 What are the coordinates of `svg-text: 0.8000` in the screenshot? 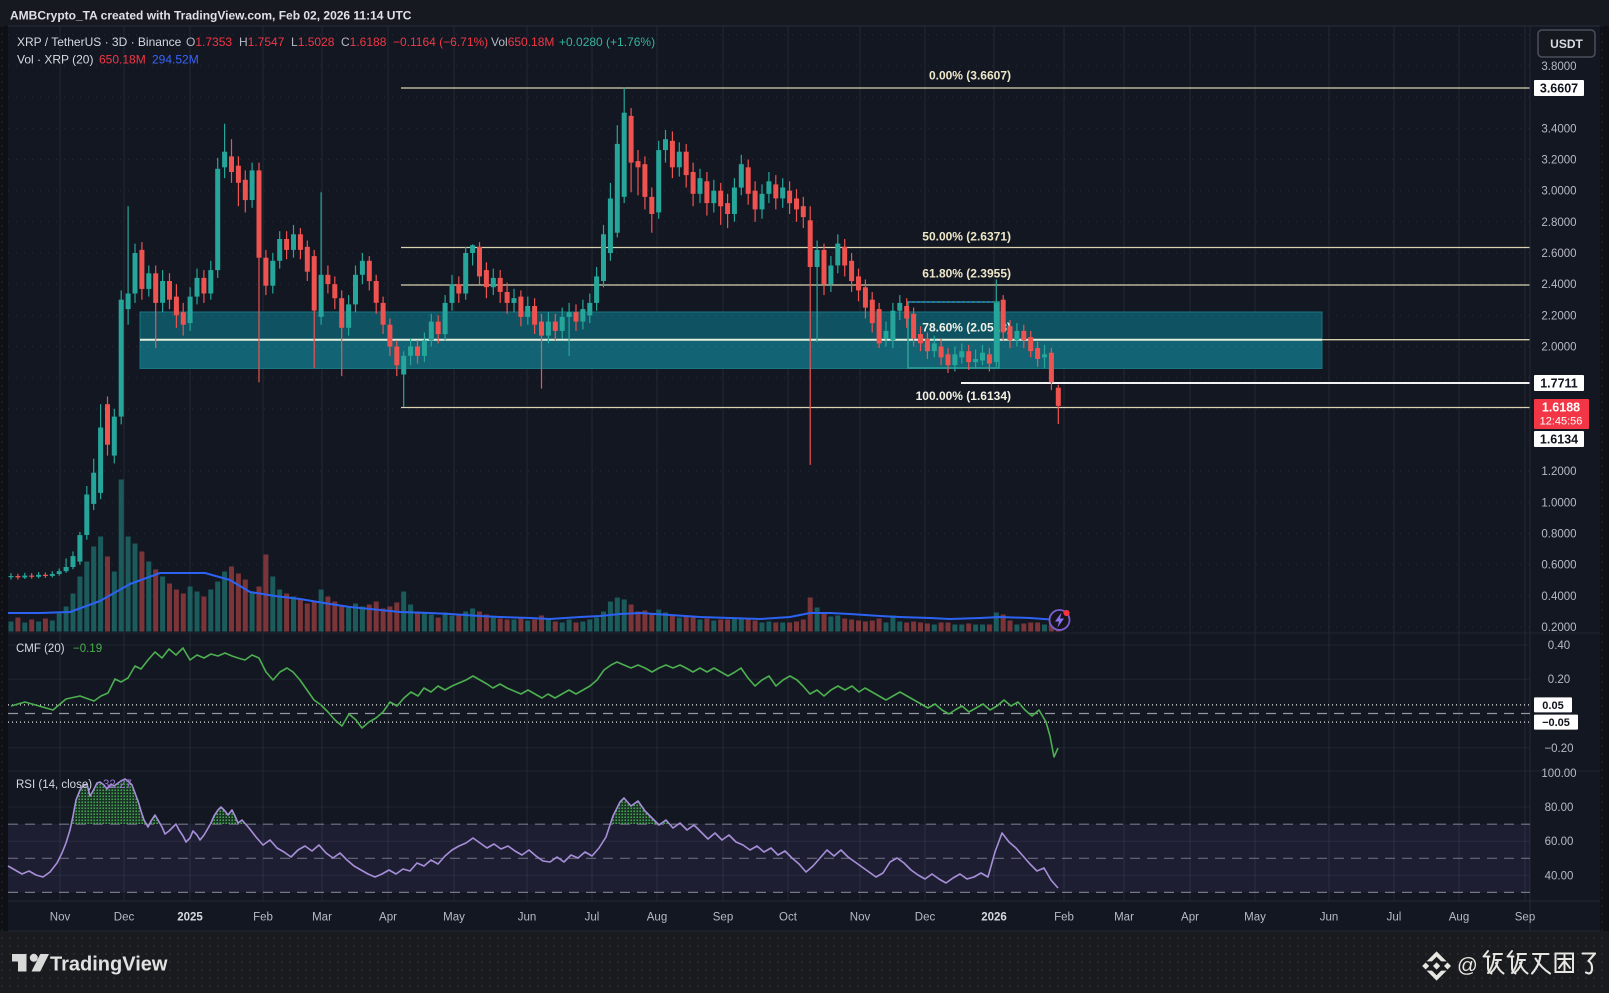 It's located at (1558, 535).